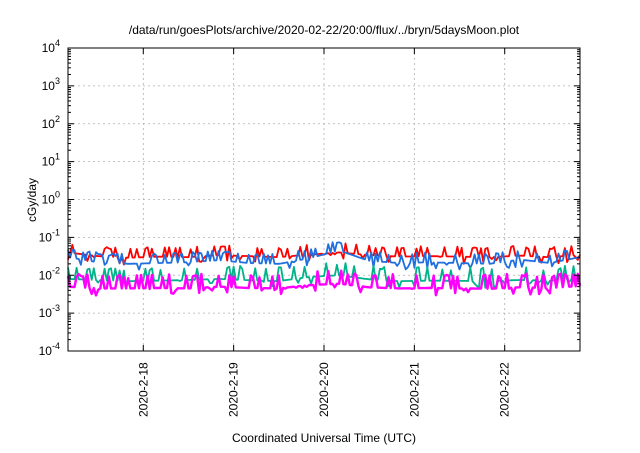 The width and height of the screenshot is (640, 453). What do you see at coordinates (51, 160) in the screenshot?
I see `y-tick-label: 10¹` at bounding box center [51, 160].